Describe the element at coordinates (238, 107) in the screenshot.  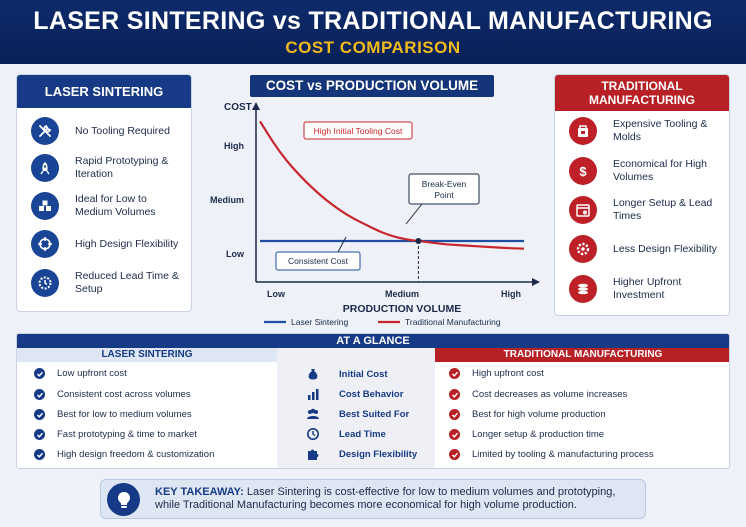
I see `y-axis-label: COST` at that location.